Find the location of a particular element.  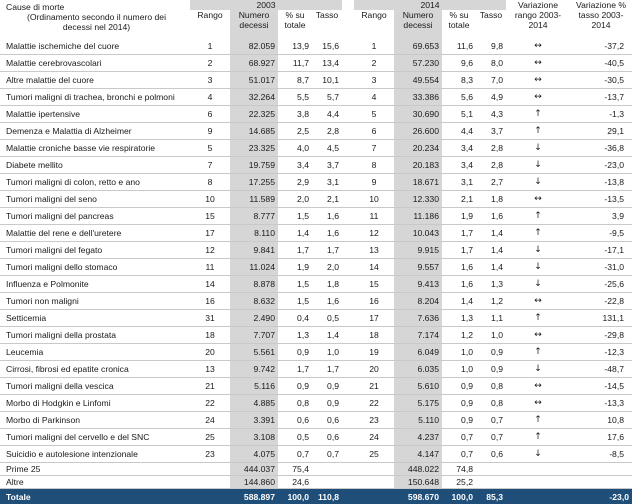

var-rate: 17,6 is located at coordinates (601, 437).